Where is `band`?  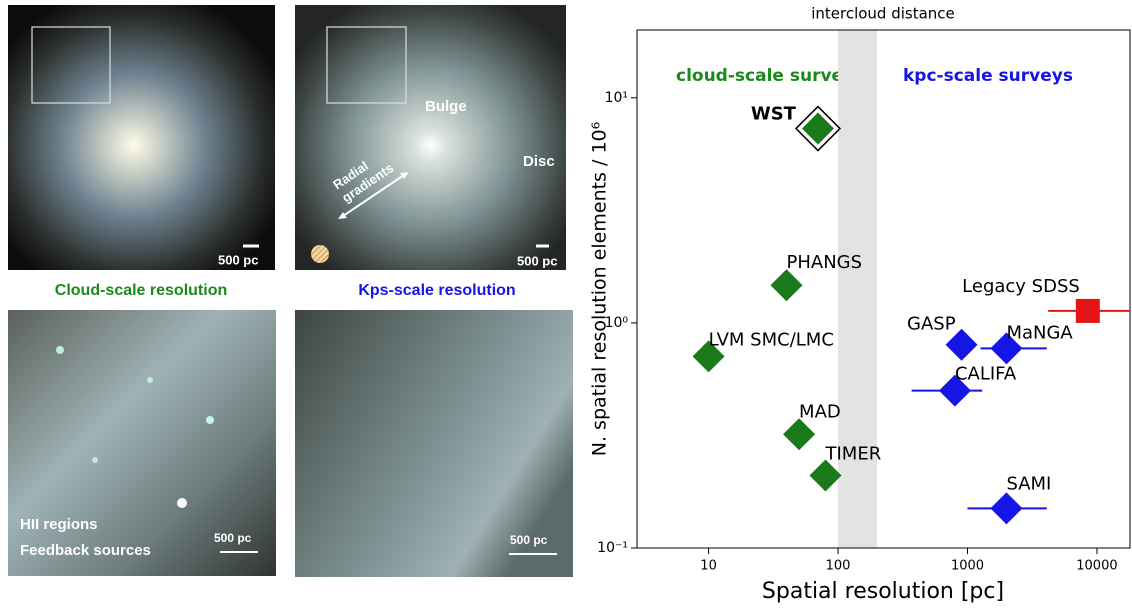 band is located at coordinates (858, 289).